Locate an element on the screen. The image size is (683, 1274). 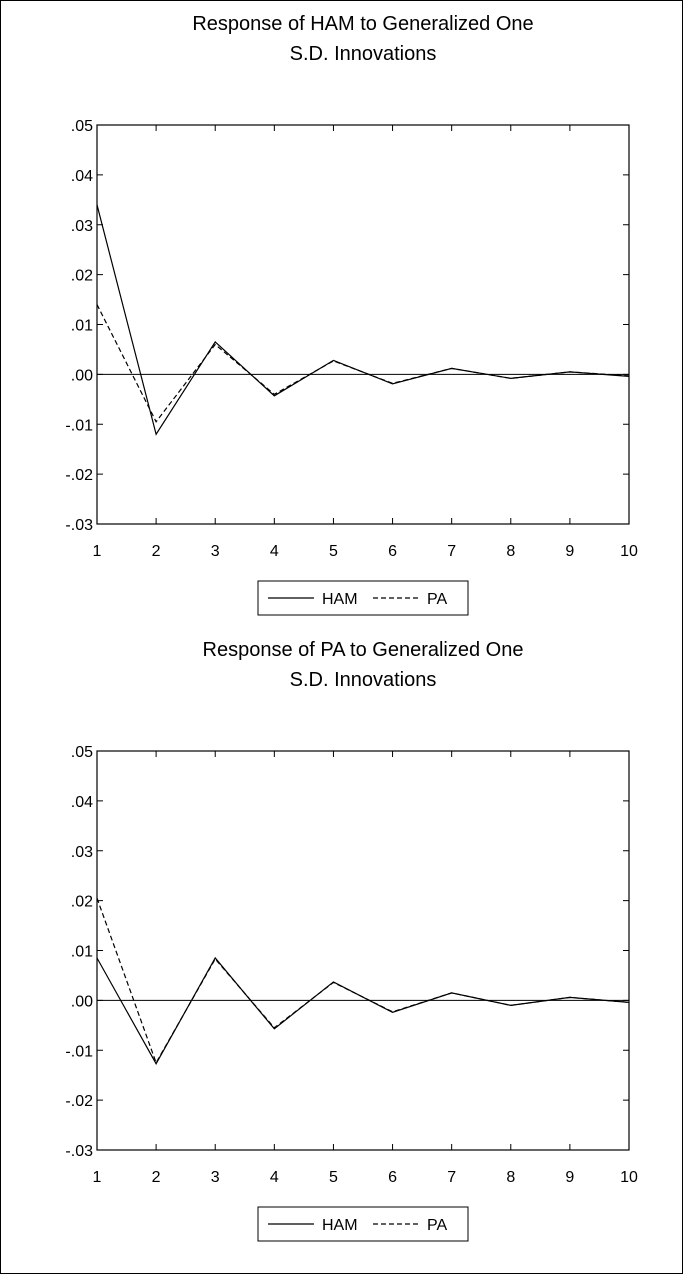
chart-title: Response of HAM to Generalized One is located at coordinates (362, 24).